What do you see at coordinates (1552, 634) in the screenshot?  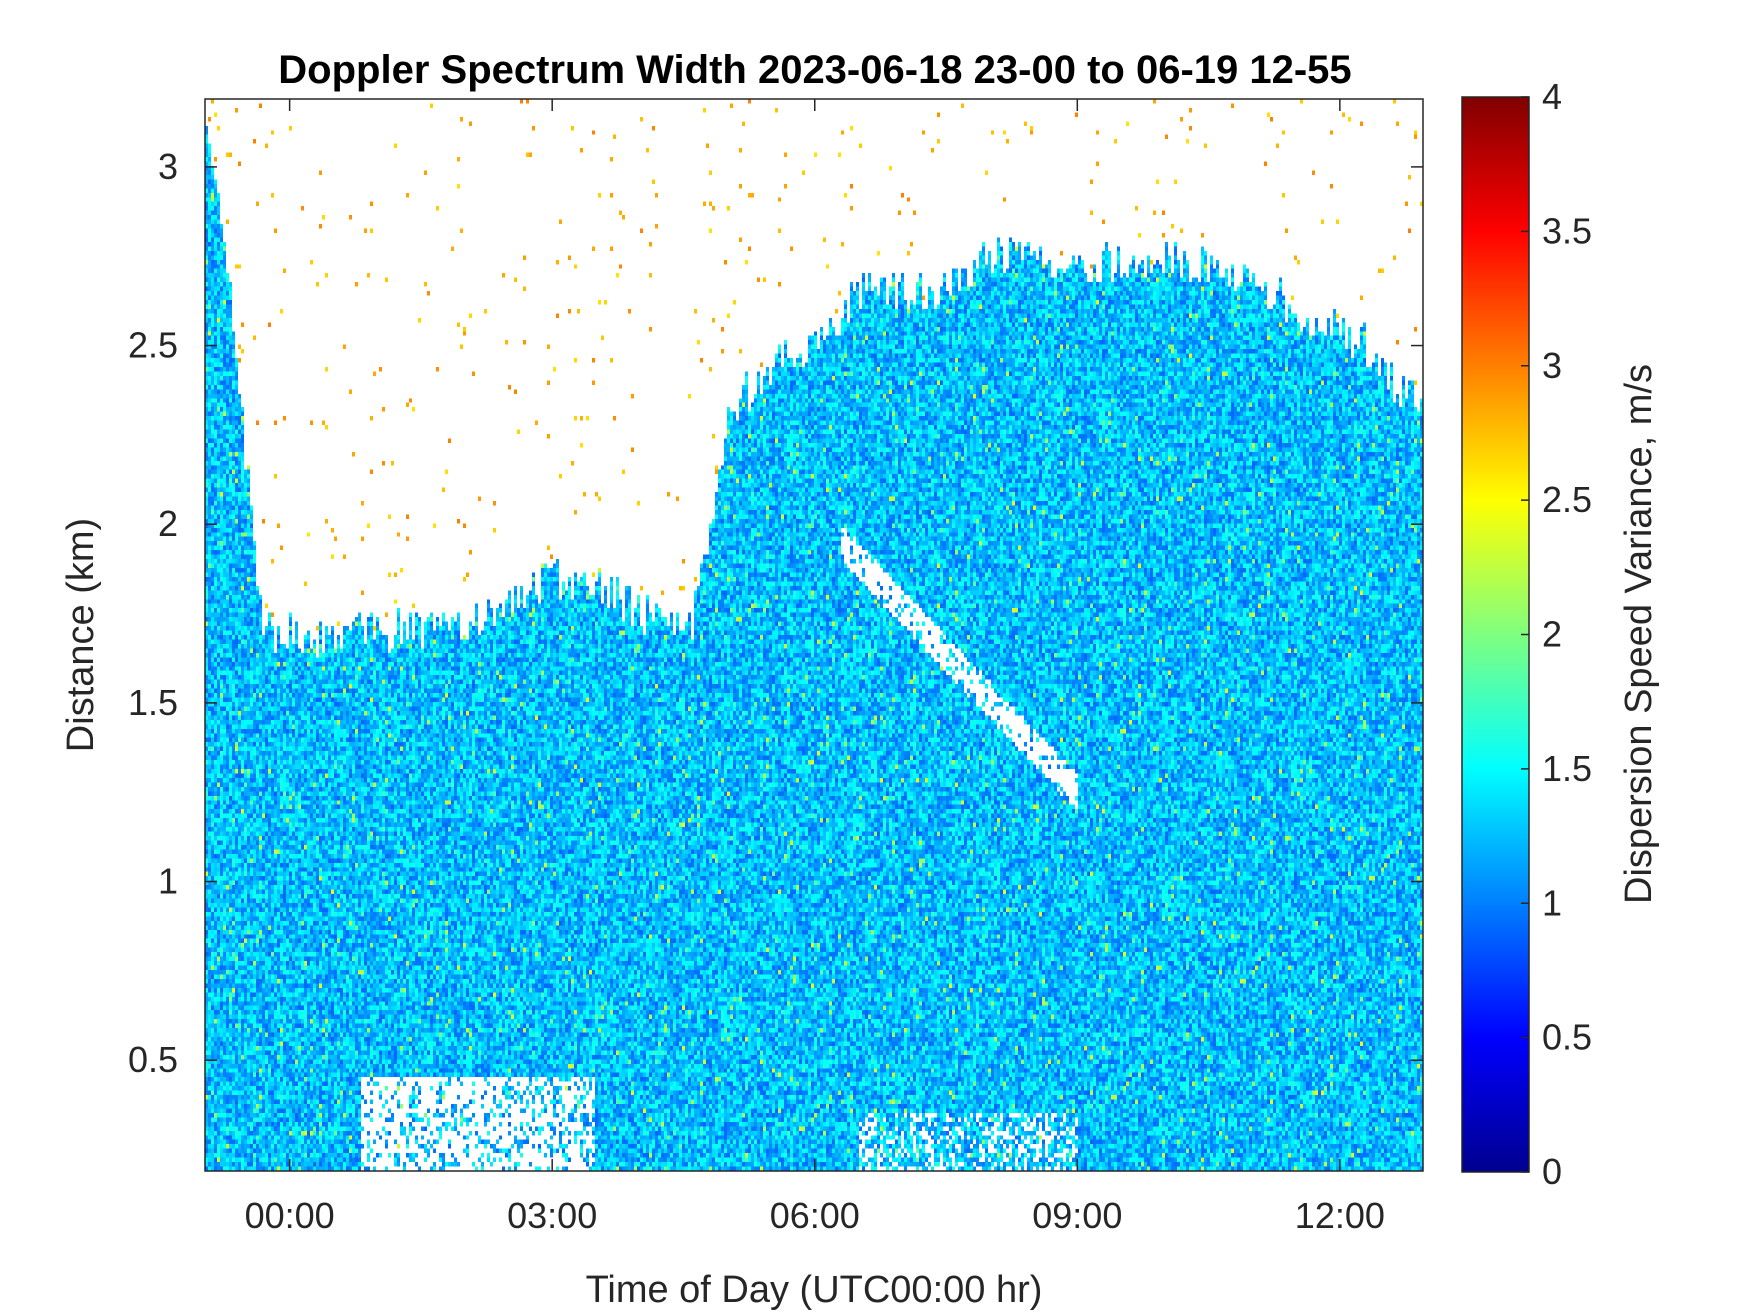 I see `colorbar-tick-label: 2` at bounding box center [1552, 634].